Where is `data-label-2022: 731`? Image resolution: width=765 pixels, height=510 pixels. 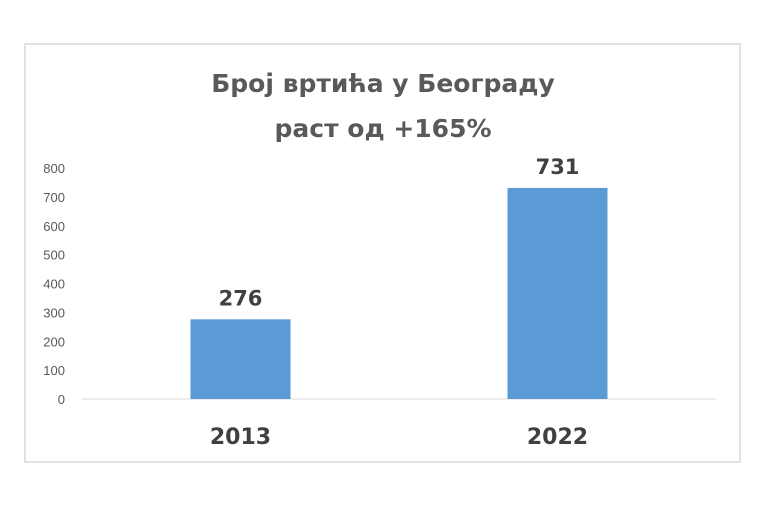 data-label-2022: 731 is located at coordinates (558, 167).